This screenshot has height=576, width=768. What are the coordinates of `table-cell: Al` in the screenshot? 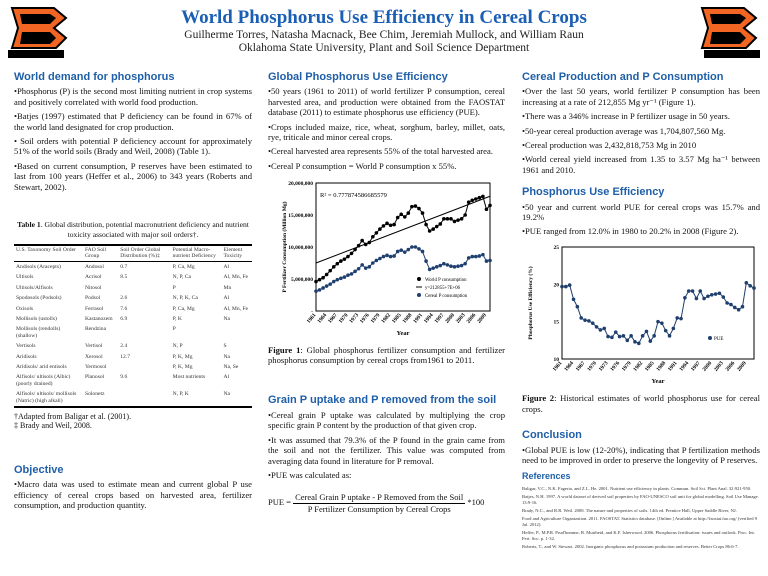 It's located at (226, 377).